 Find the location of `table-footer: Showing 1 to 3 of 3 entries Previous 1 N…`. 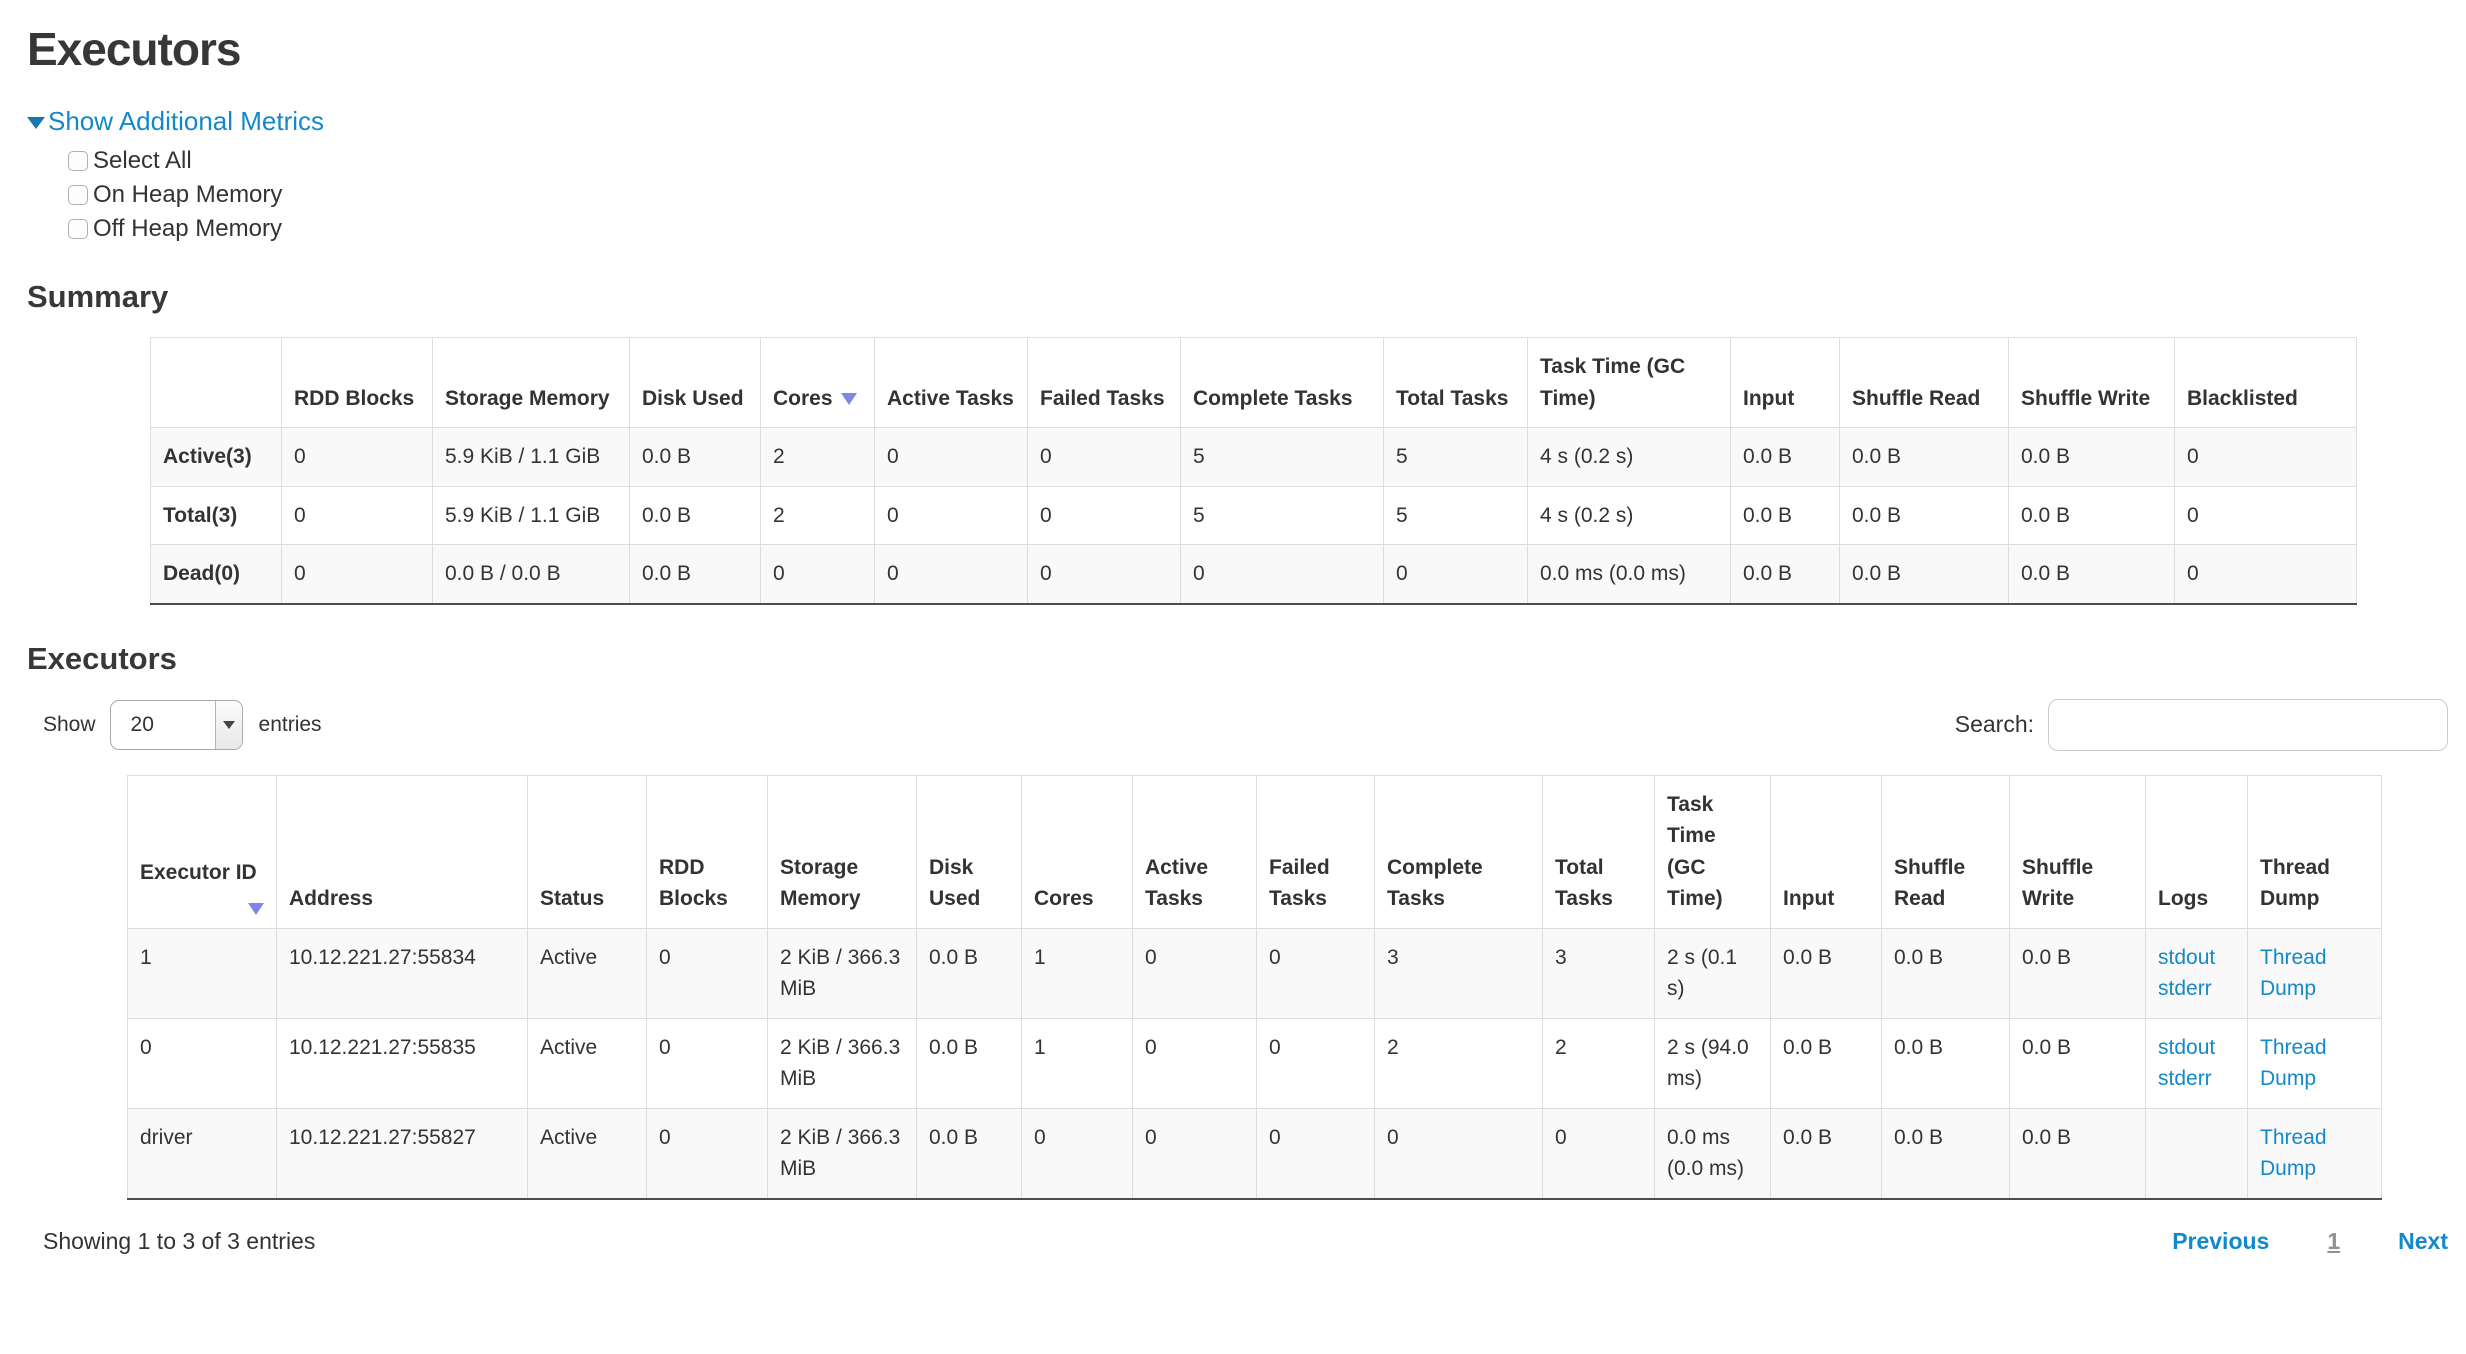

table-footer: Showing 1 to 3 of 3 entries Previous 1 N… is located at coordinates (1245, 1241).